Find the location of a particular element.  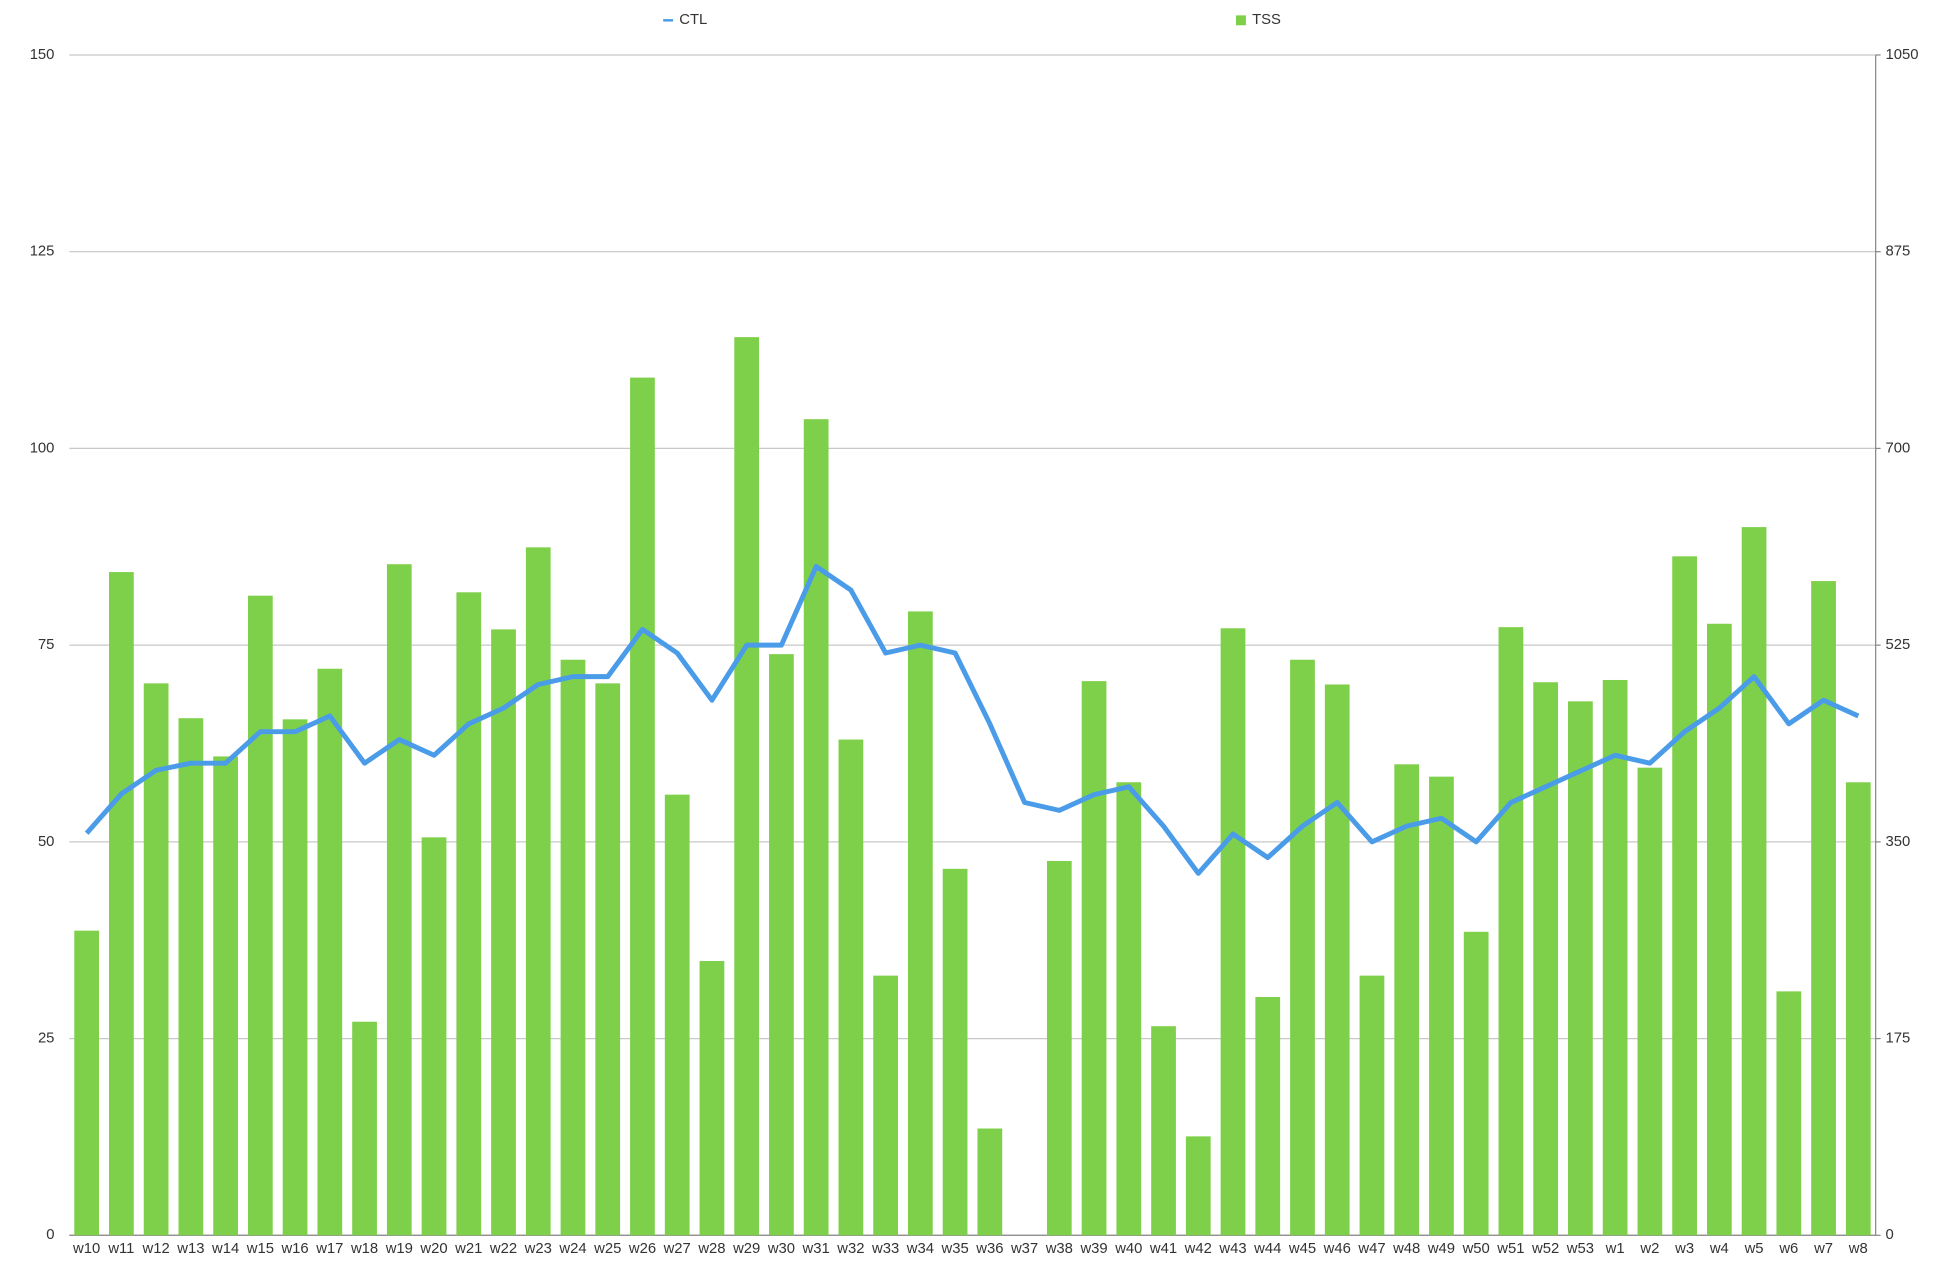

x-tick-label: w45 is located at coordinates (1302, 1249).